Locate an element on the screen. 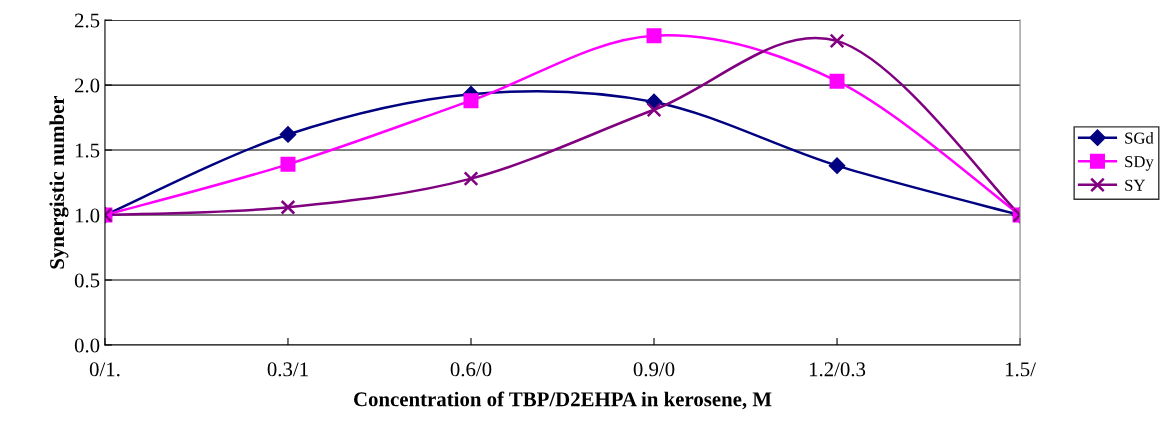 This screenshot has height=437, width=1161. legend-label: SDy is located at coordinates (1139, 163).